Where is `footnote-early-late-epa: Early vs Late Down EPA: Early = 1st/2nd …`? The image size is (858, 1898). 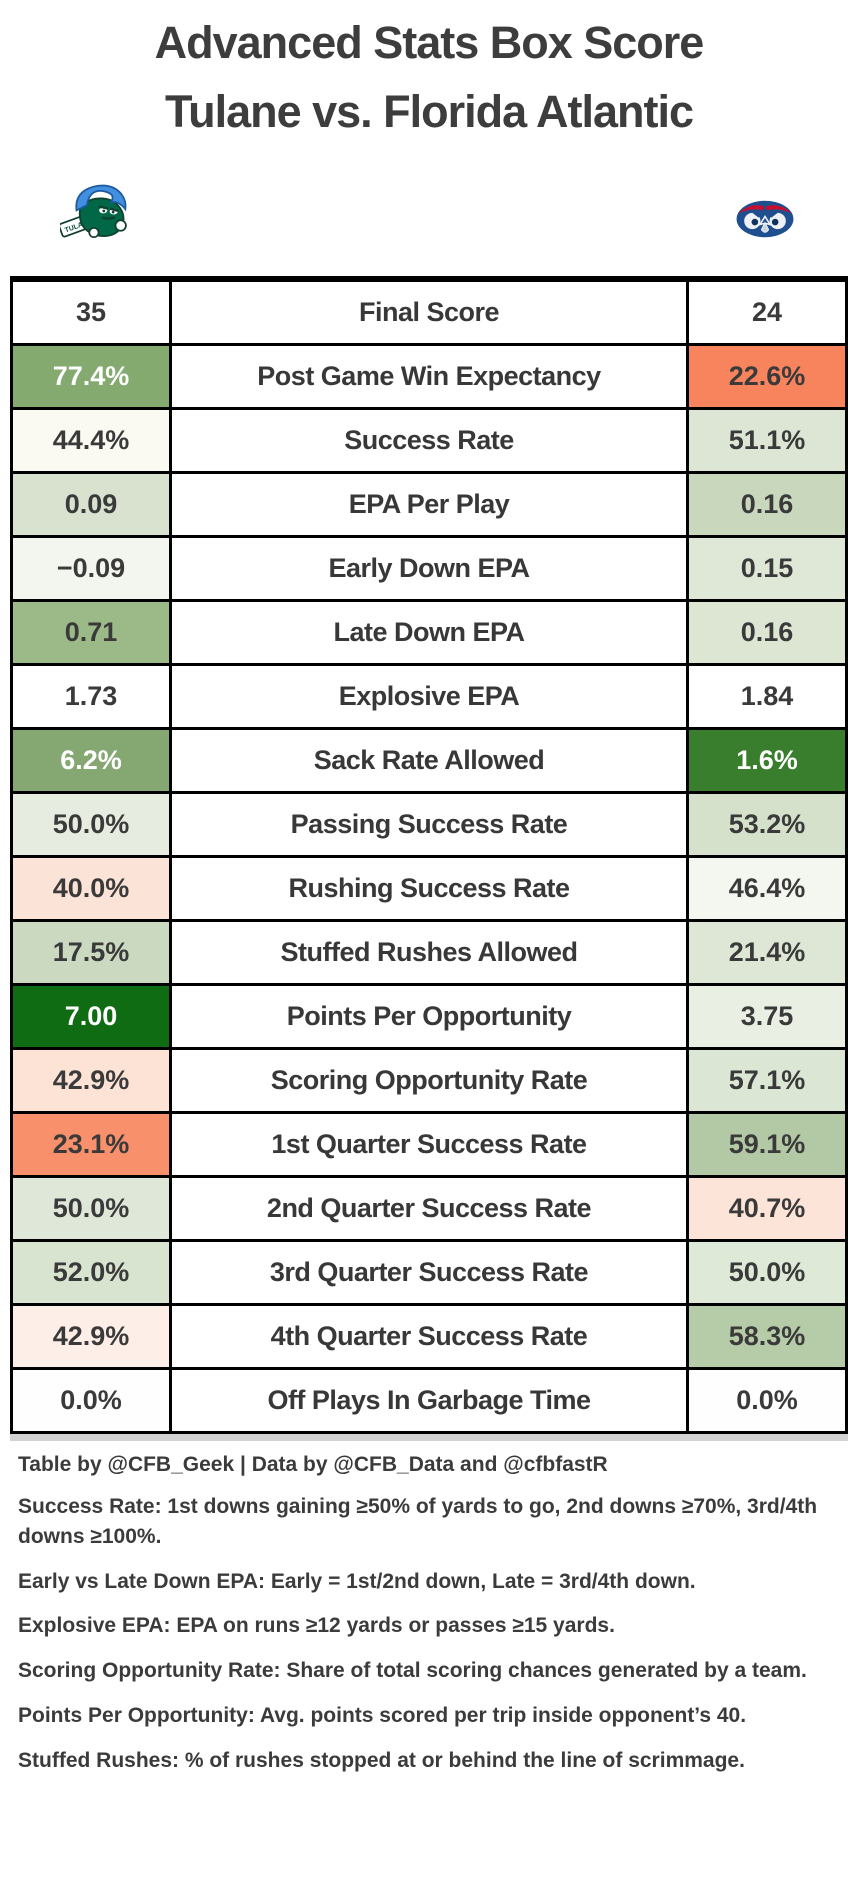 footnote-early-late-epa: Early vs Late Down EPA: Early = 1st/2nd … is located at coordinates (429, 1582).